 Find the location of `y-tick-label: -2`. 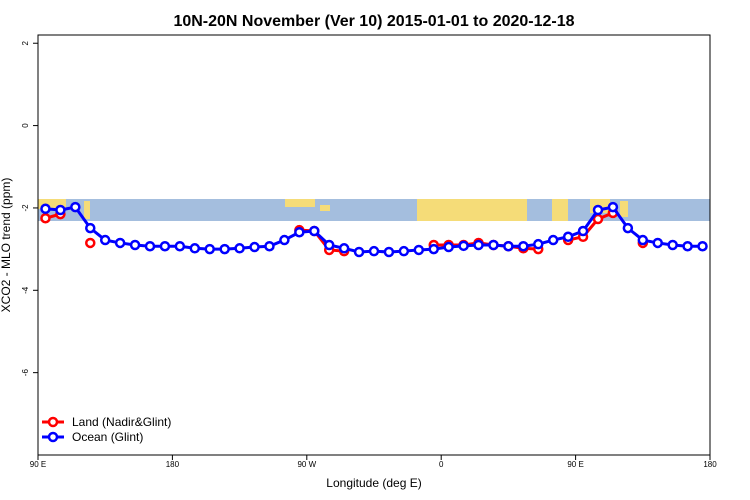

y-tick-label: -2 is located at coordinates (25, 208).